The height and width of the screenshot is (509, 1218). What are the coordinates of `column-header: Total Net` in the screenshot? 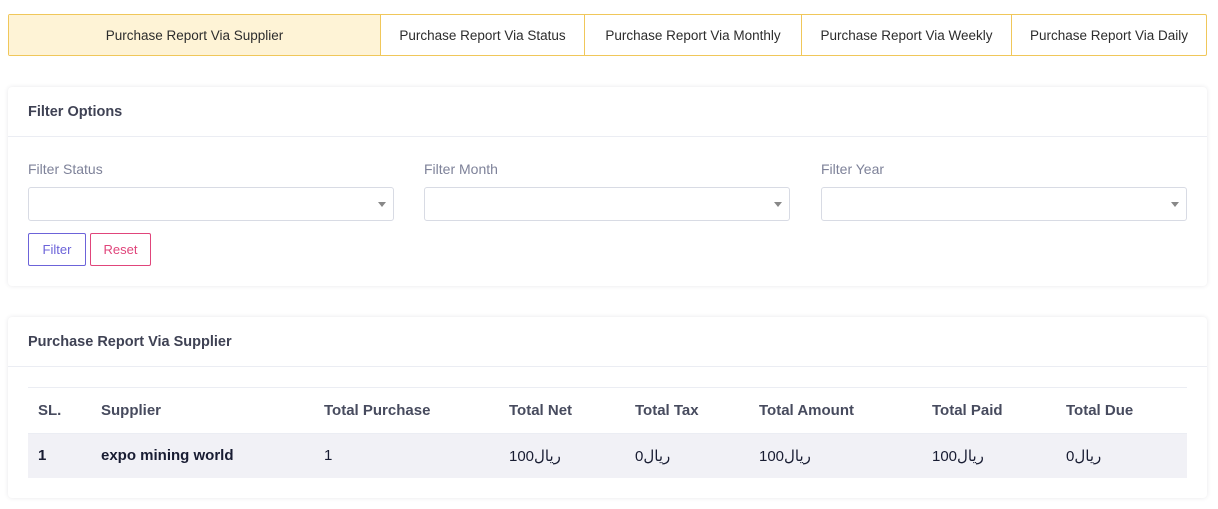 It's located at (541, 410).